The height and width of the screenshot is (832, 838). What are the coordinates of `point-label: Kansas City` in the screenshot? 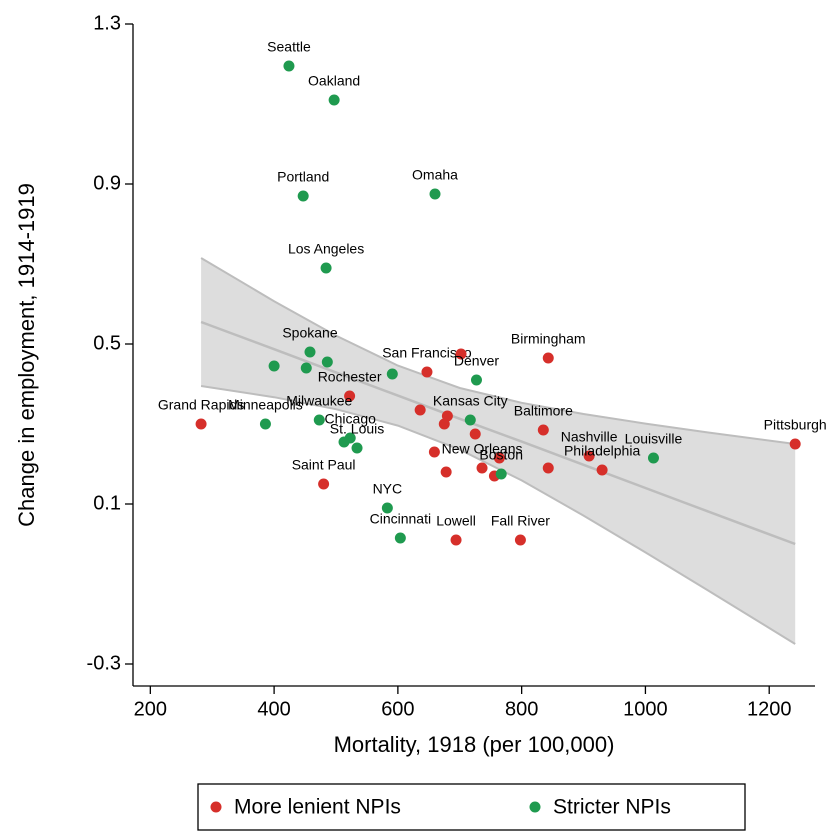 It's located at (470, 401).